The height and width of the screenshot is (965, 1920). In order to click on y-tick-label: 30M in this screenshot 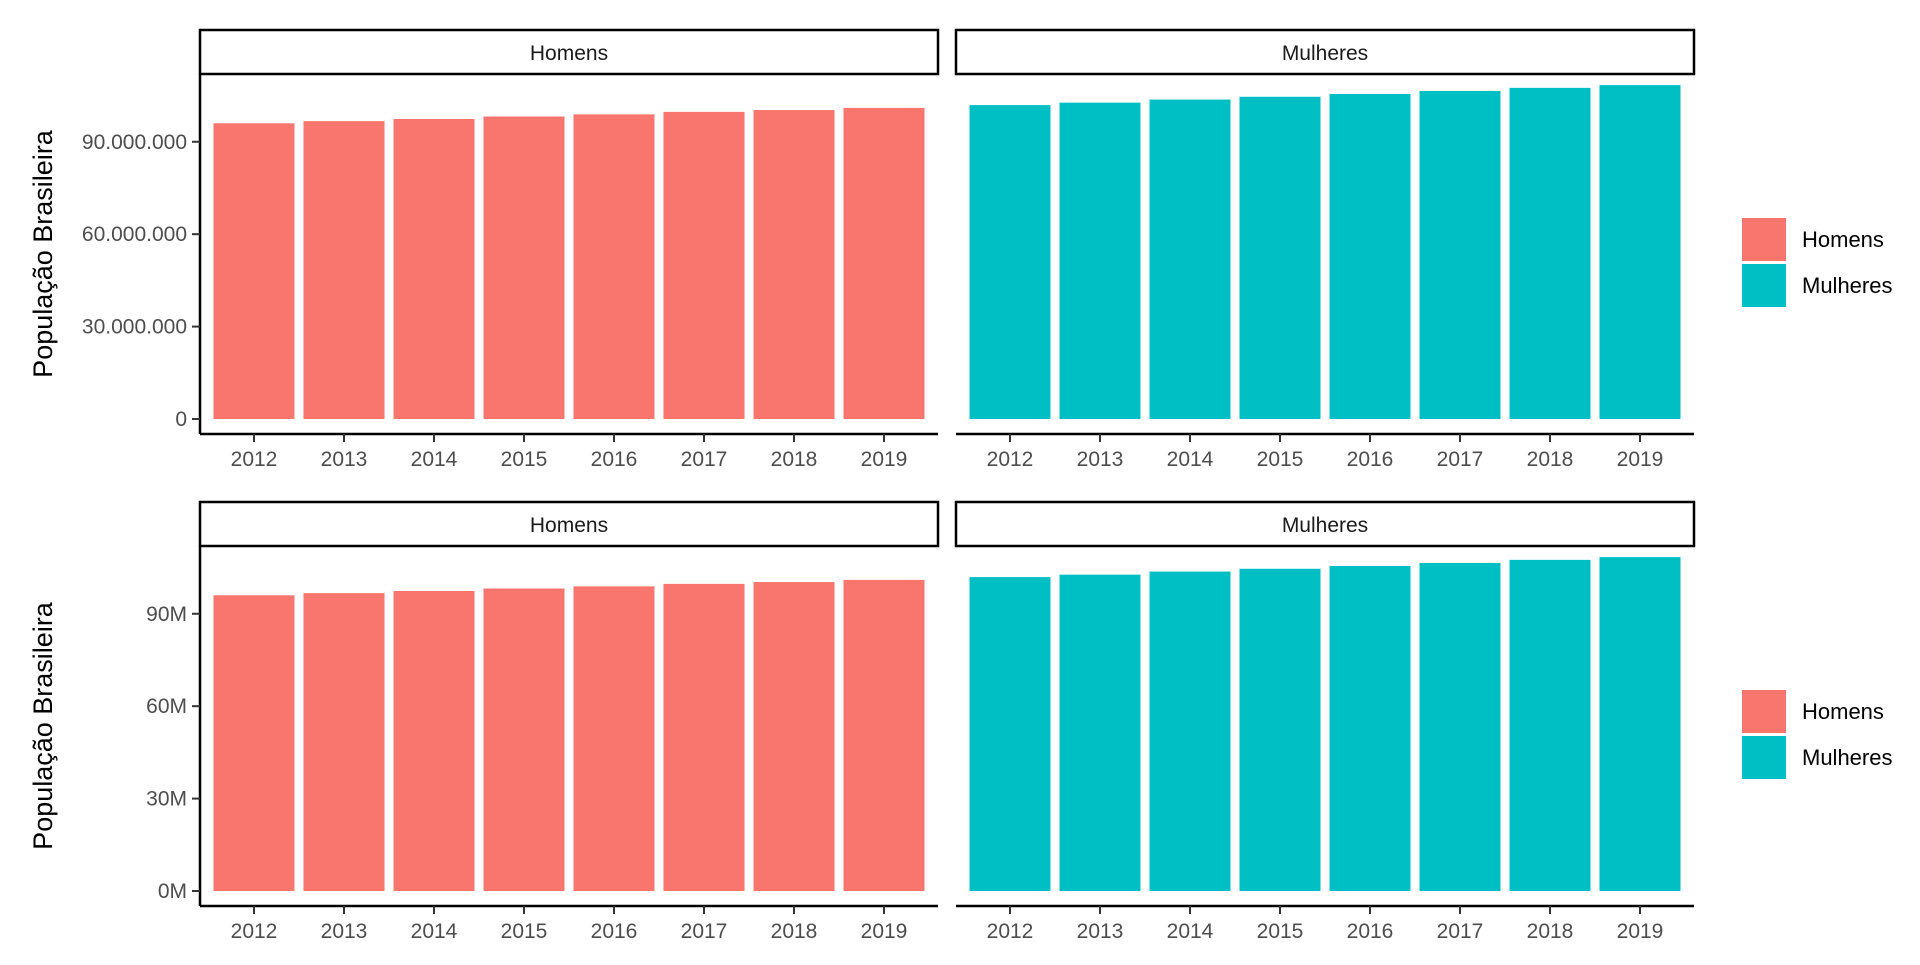, I will do `click(166, 799)`.